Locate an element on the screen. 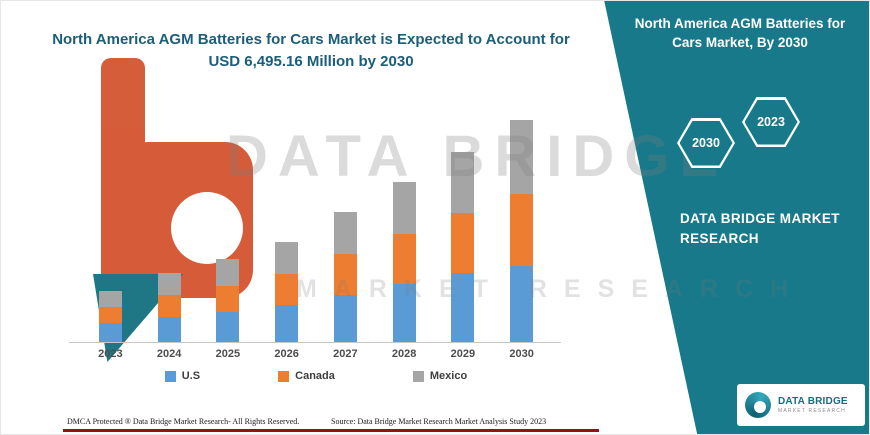 This screenshot has height=435, width=870. bar-group-2023 is located at coordinates (110, 316).